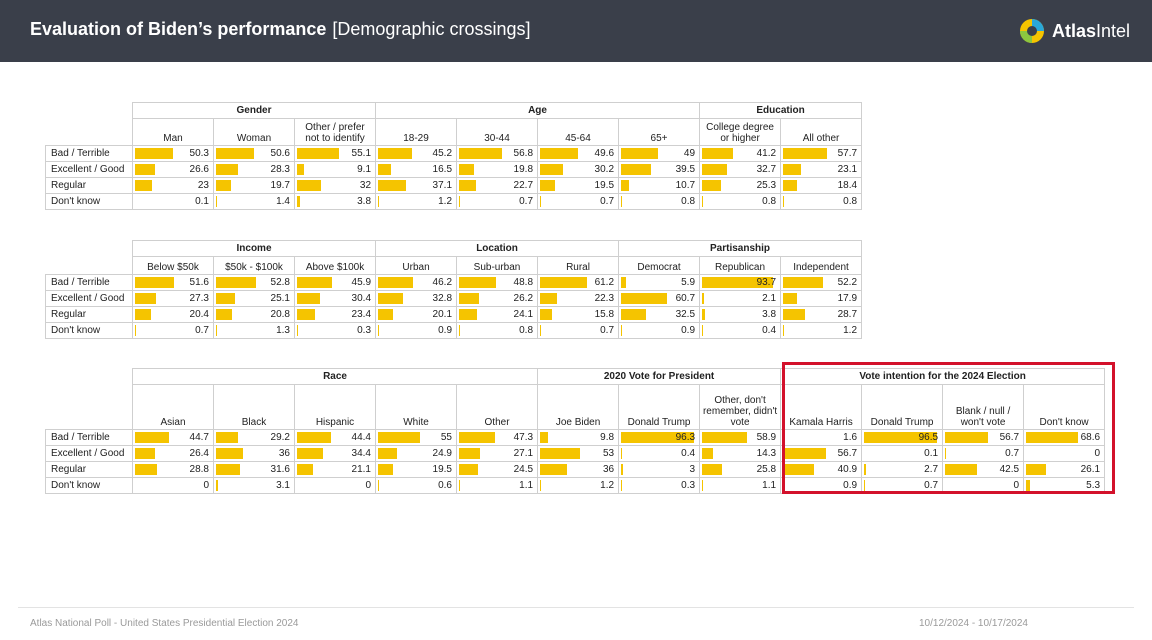  What do you see at coordinates (608, 453) in the screenshot?
I see `data-label: 53` at bounding box center [608, 453].